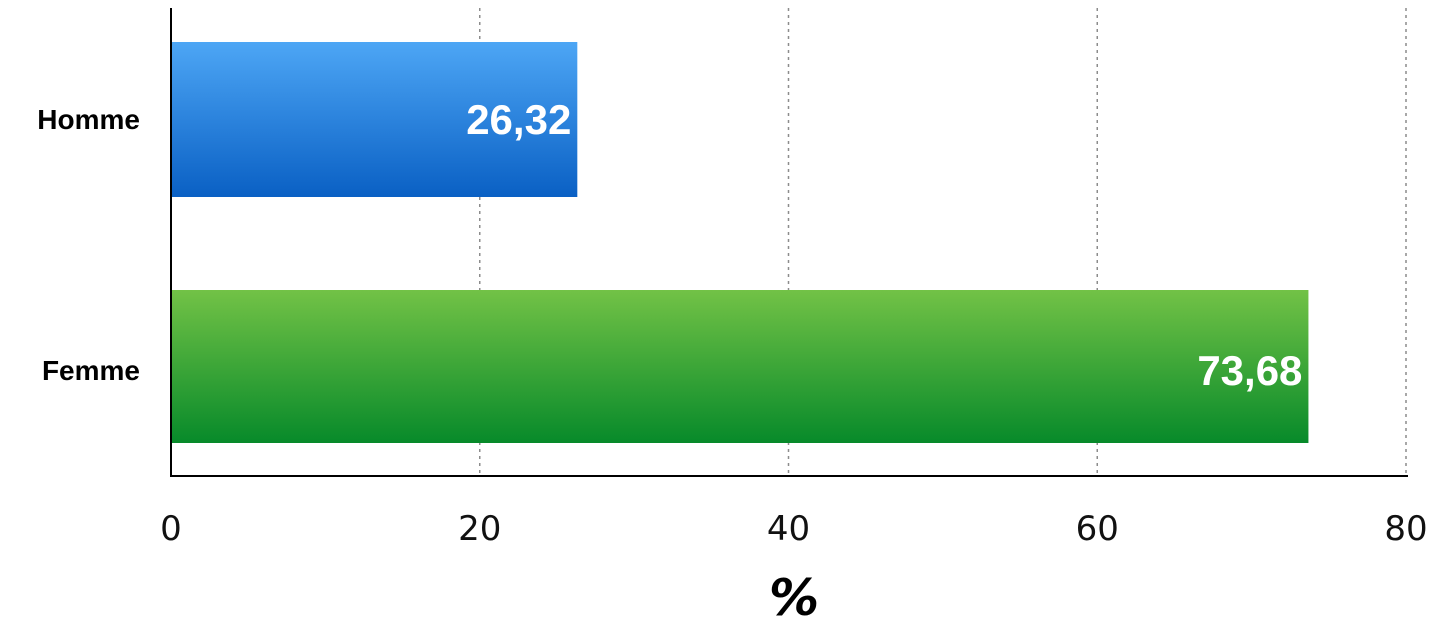  I want to click on category-label-femme: Femme, so click(91, 370).